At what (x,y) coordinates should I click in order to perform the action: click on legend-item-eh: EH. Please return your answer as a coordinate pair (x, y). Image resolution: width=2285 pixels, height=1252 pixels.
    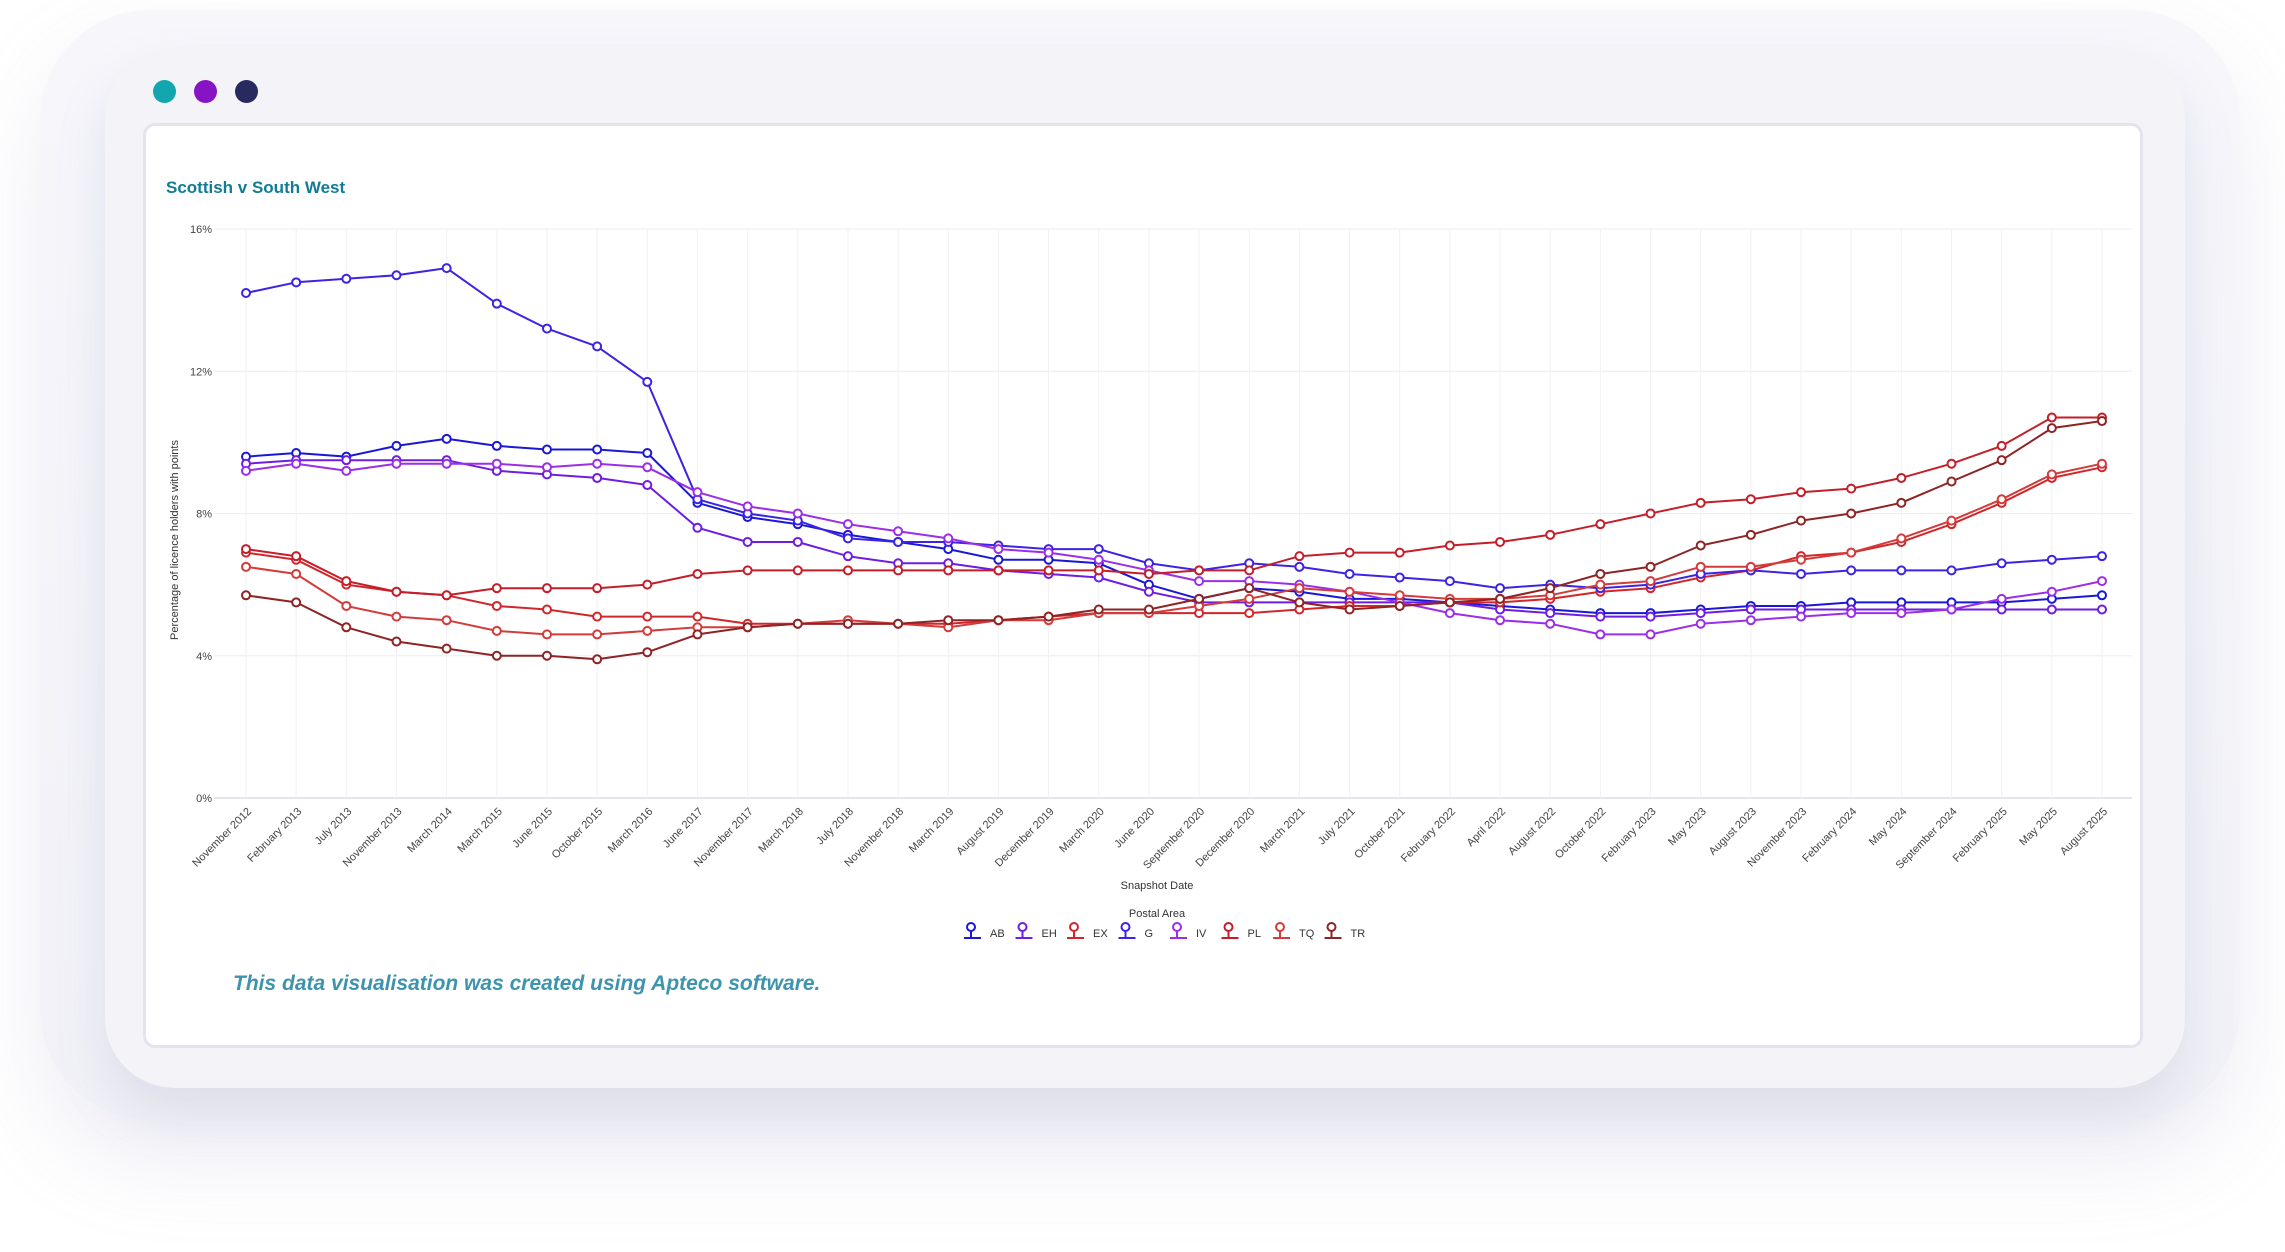
    Looking at the image, I should click on (1036, 931).